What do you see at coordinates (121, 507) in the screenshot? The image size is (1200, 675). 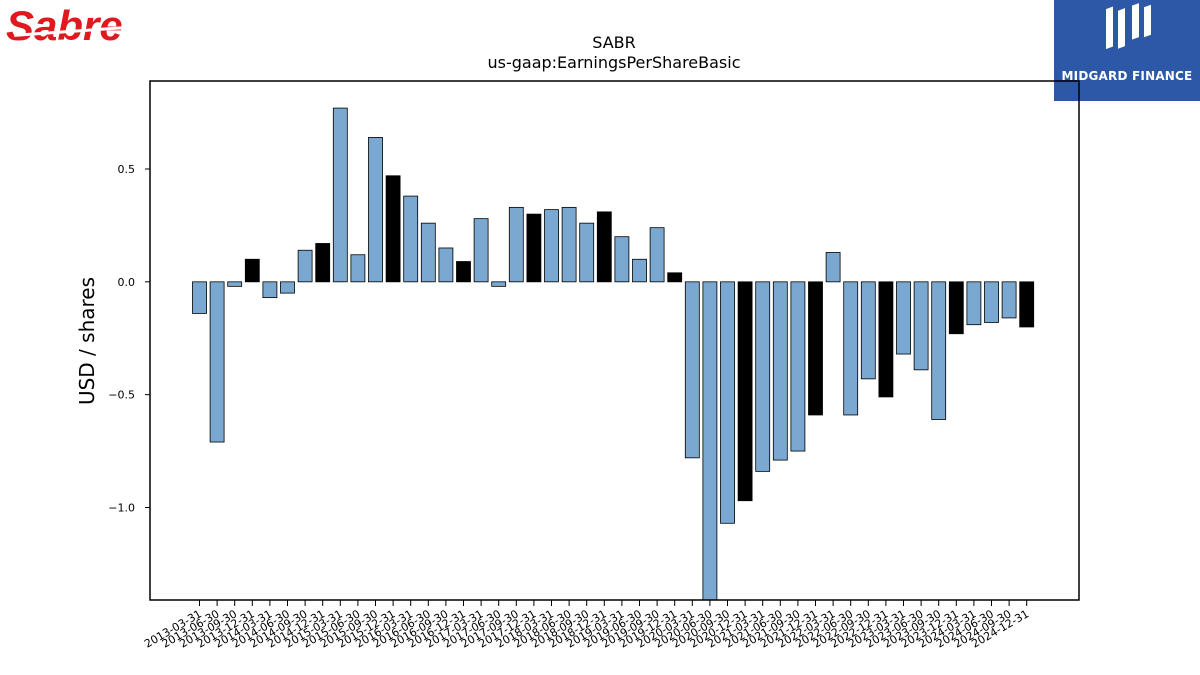 I see `y-tick-label: −1.0` at bounding box center [121, 507].